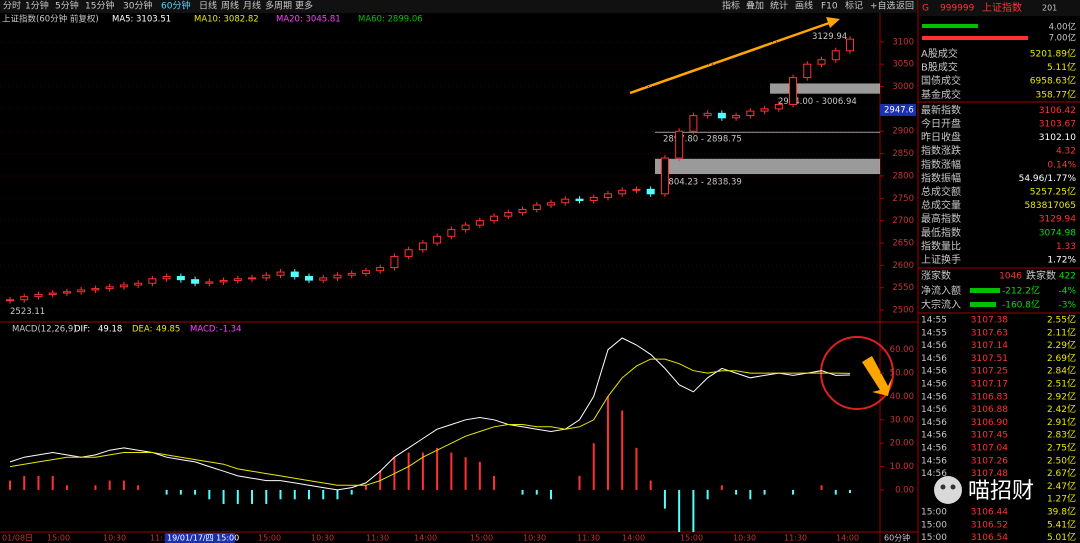 This screenshot has width=1080, height=543. I want to click on bar-label: 7.00亿, so click(1062, 38).